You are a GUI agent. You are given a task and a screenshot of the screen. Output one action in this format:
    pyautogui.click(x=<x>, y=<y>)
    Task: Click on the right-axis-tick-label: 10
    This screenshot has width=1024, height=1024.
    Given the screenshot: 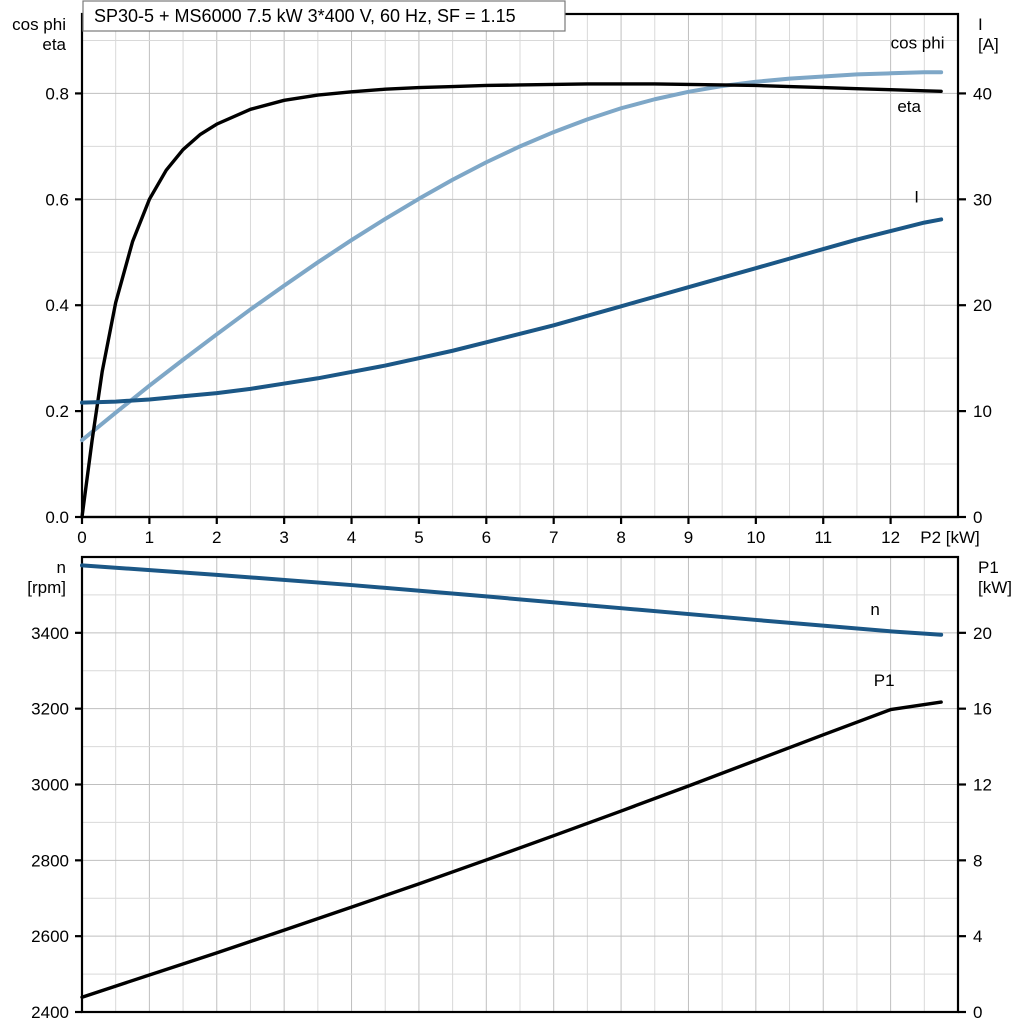 What is the action you would take?
    pyautogui.click(x=982, y=411)
    